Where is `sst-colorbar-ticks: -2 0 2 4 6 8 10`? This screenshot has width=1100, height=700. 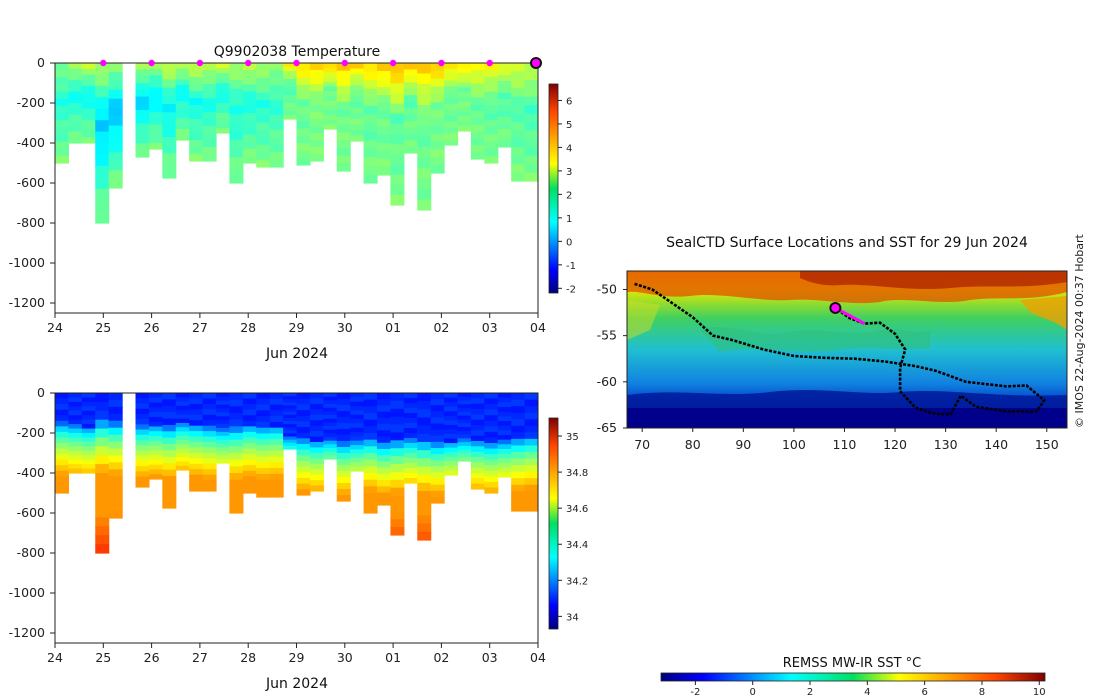
sst-colorbar-ticks: -2 0 2 4 6 8 10 is located at coordinates (868, 689).